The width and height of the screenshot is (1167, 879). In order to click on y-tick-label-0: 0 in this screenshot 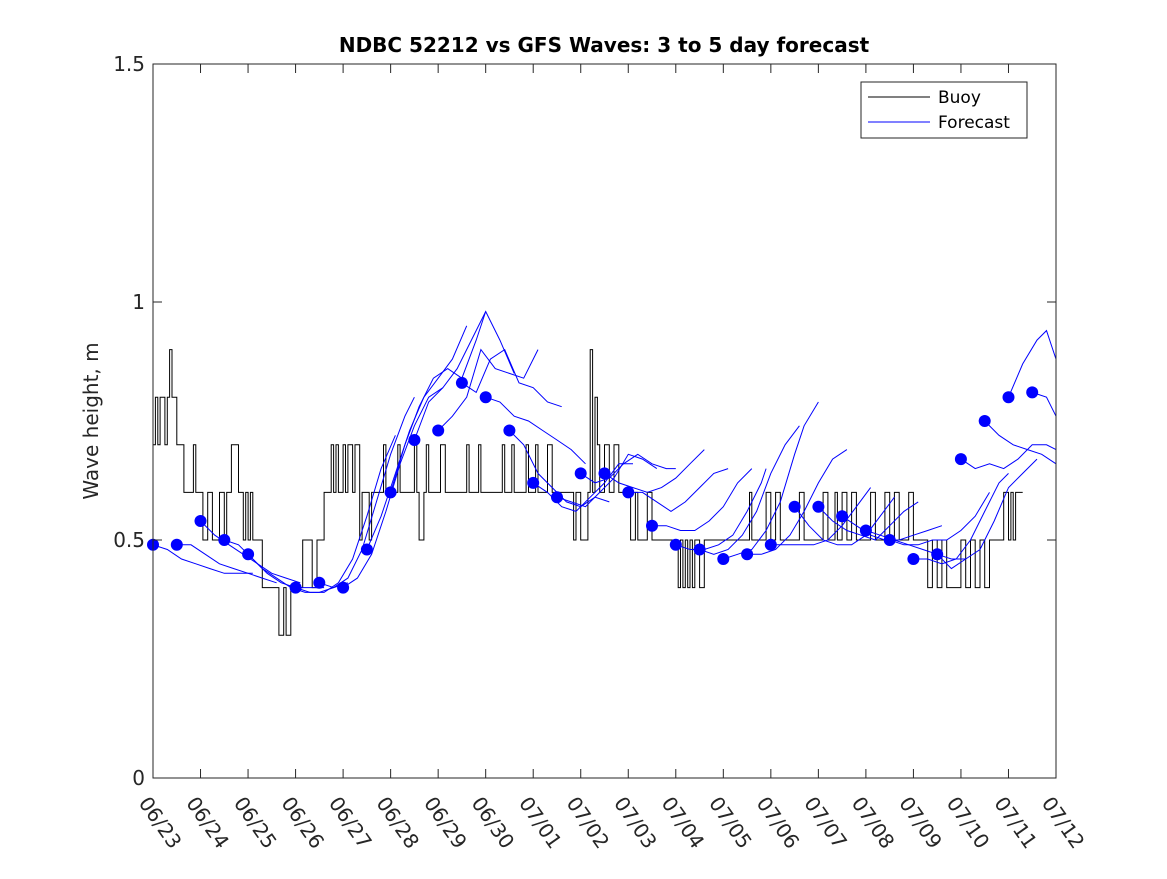, I will do `click(138, 778)`.